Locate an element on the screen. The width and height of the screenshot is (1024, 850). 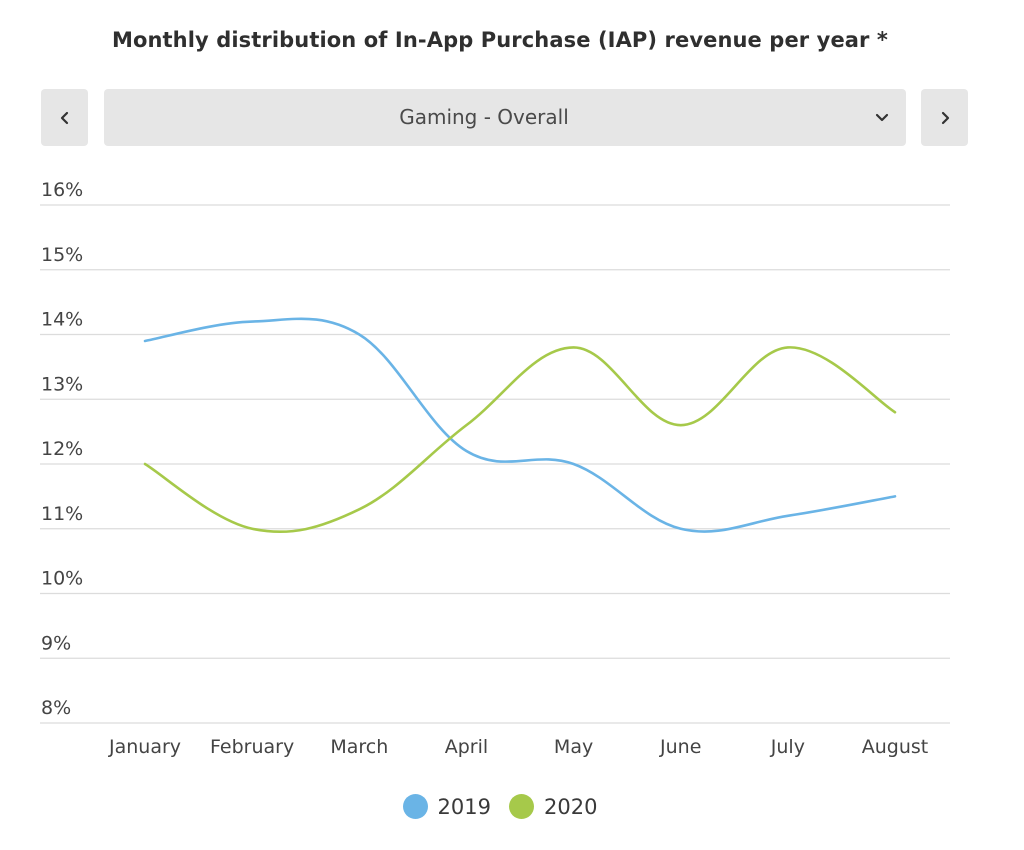
previous-button is located at coordinates (64, 117).